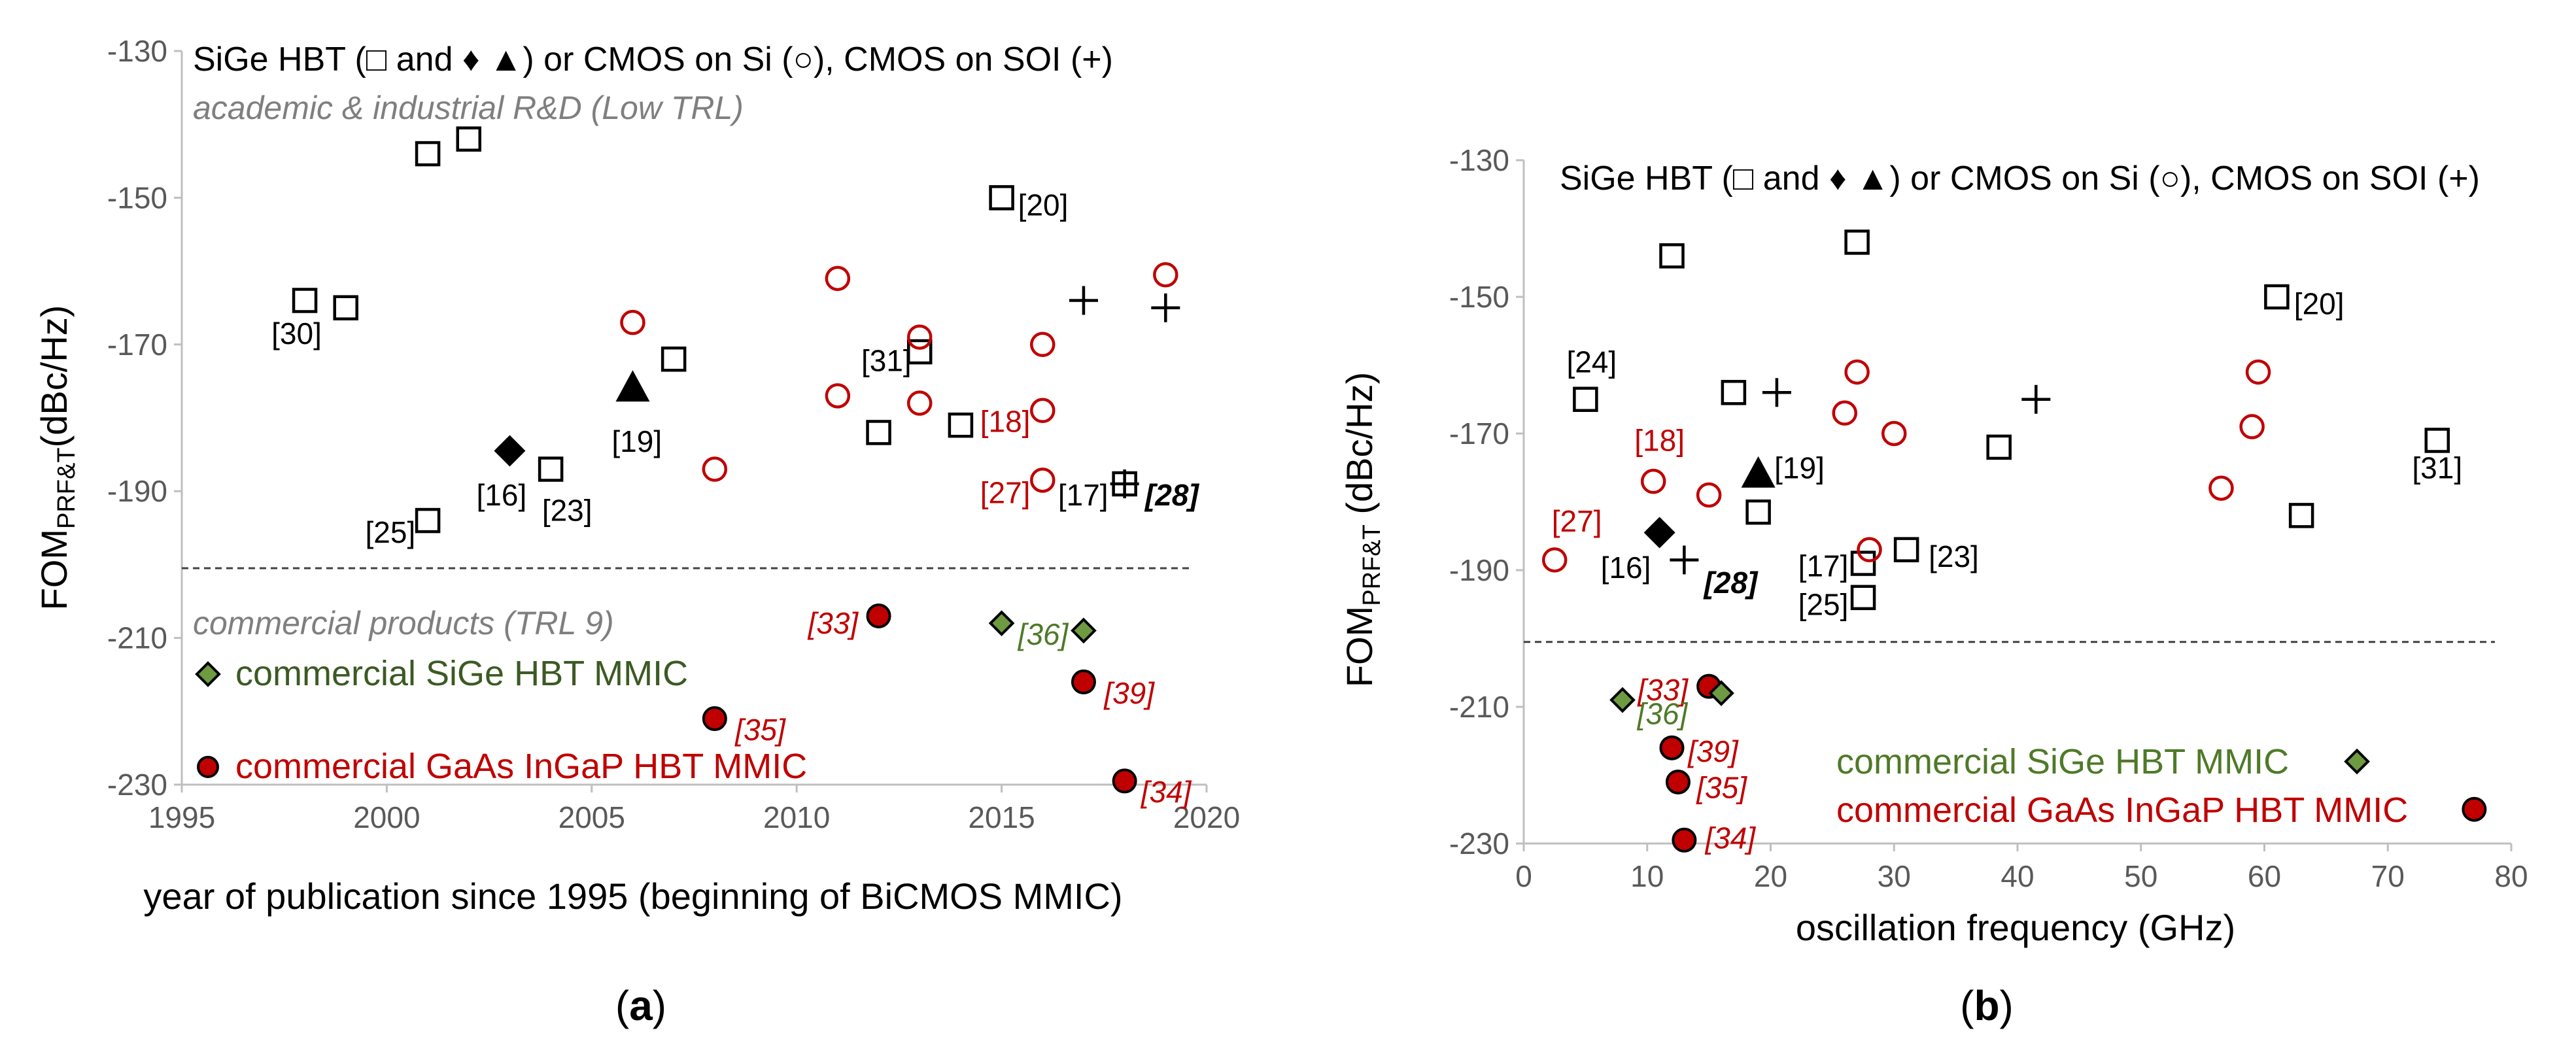 The height and width of the screenshot is (1056, 2576). Describe the element at coordinates (1800, 468) in the screenshot. I see `chart-b-ref-label: [19]` at that location.